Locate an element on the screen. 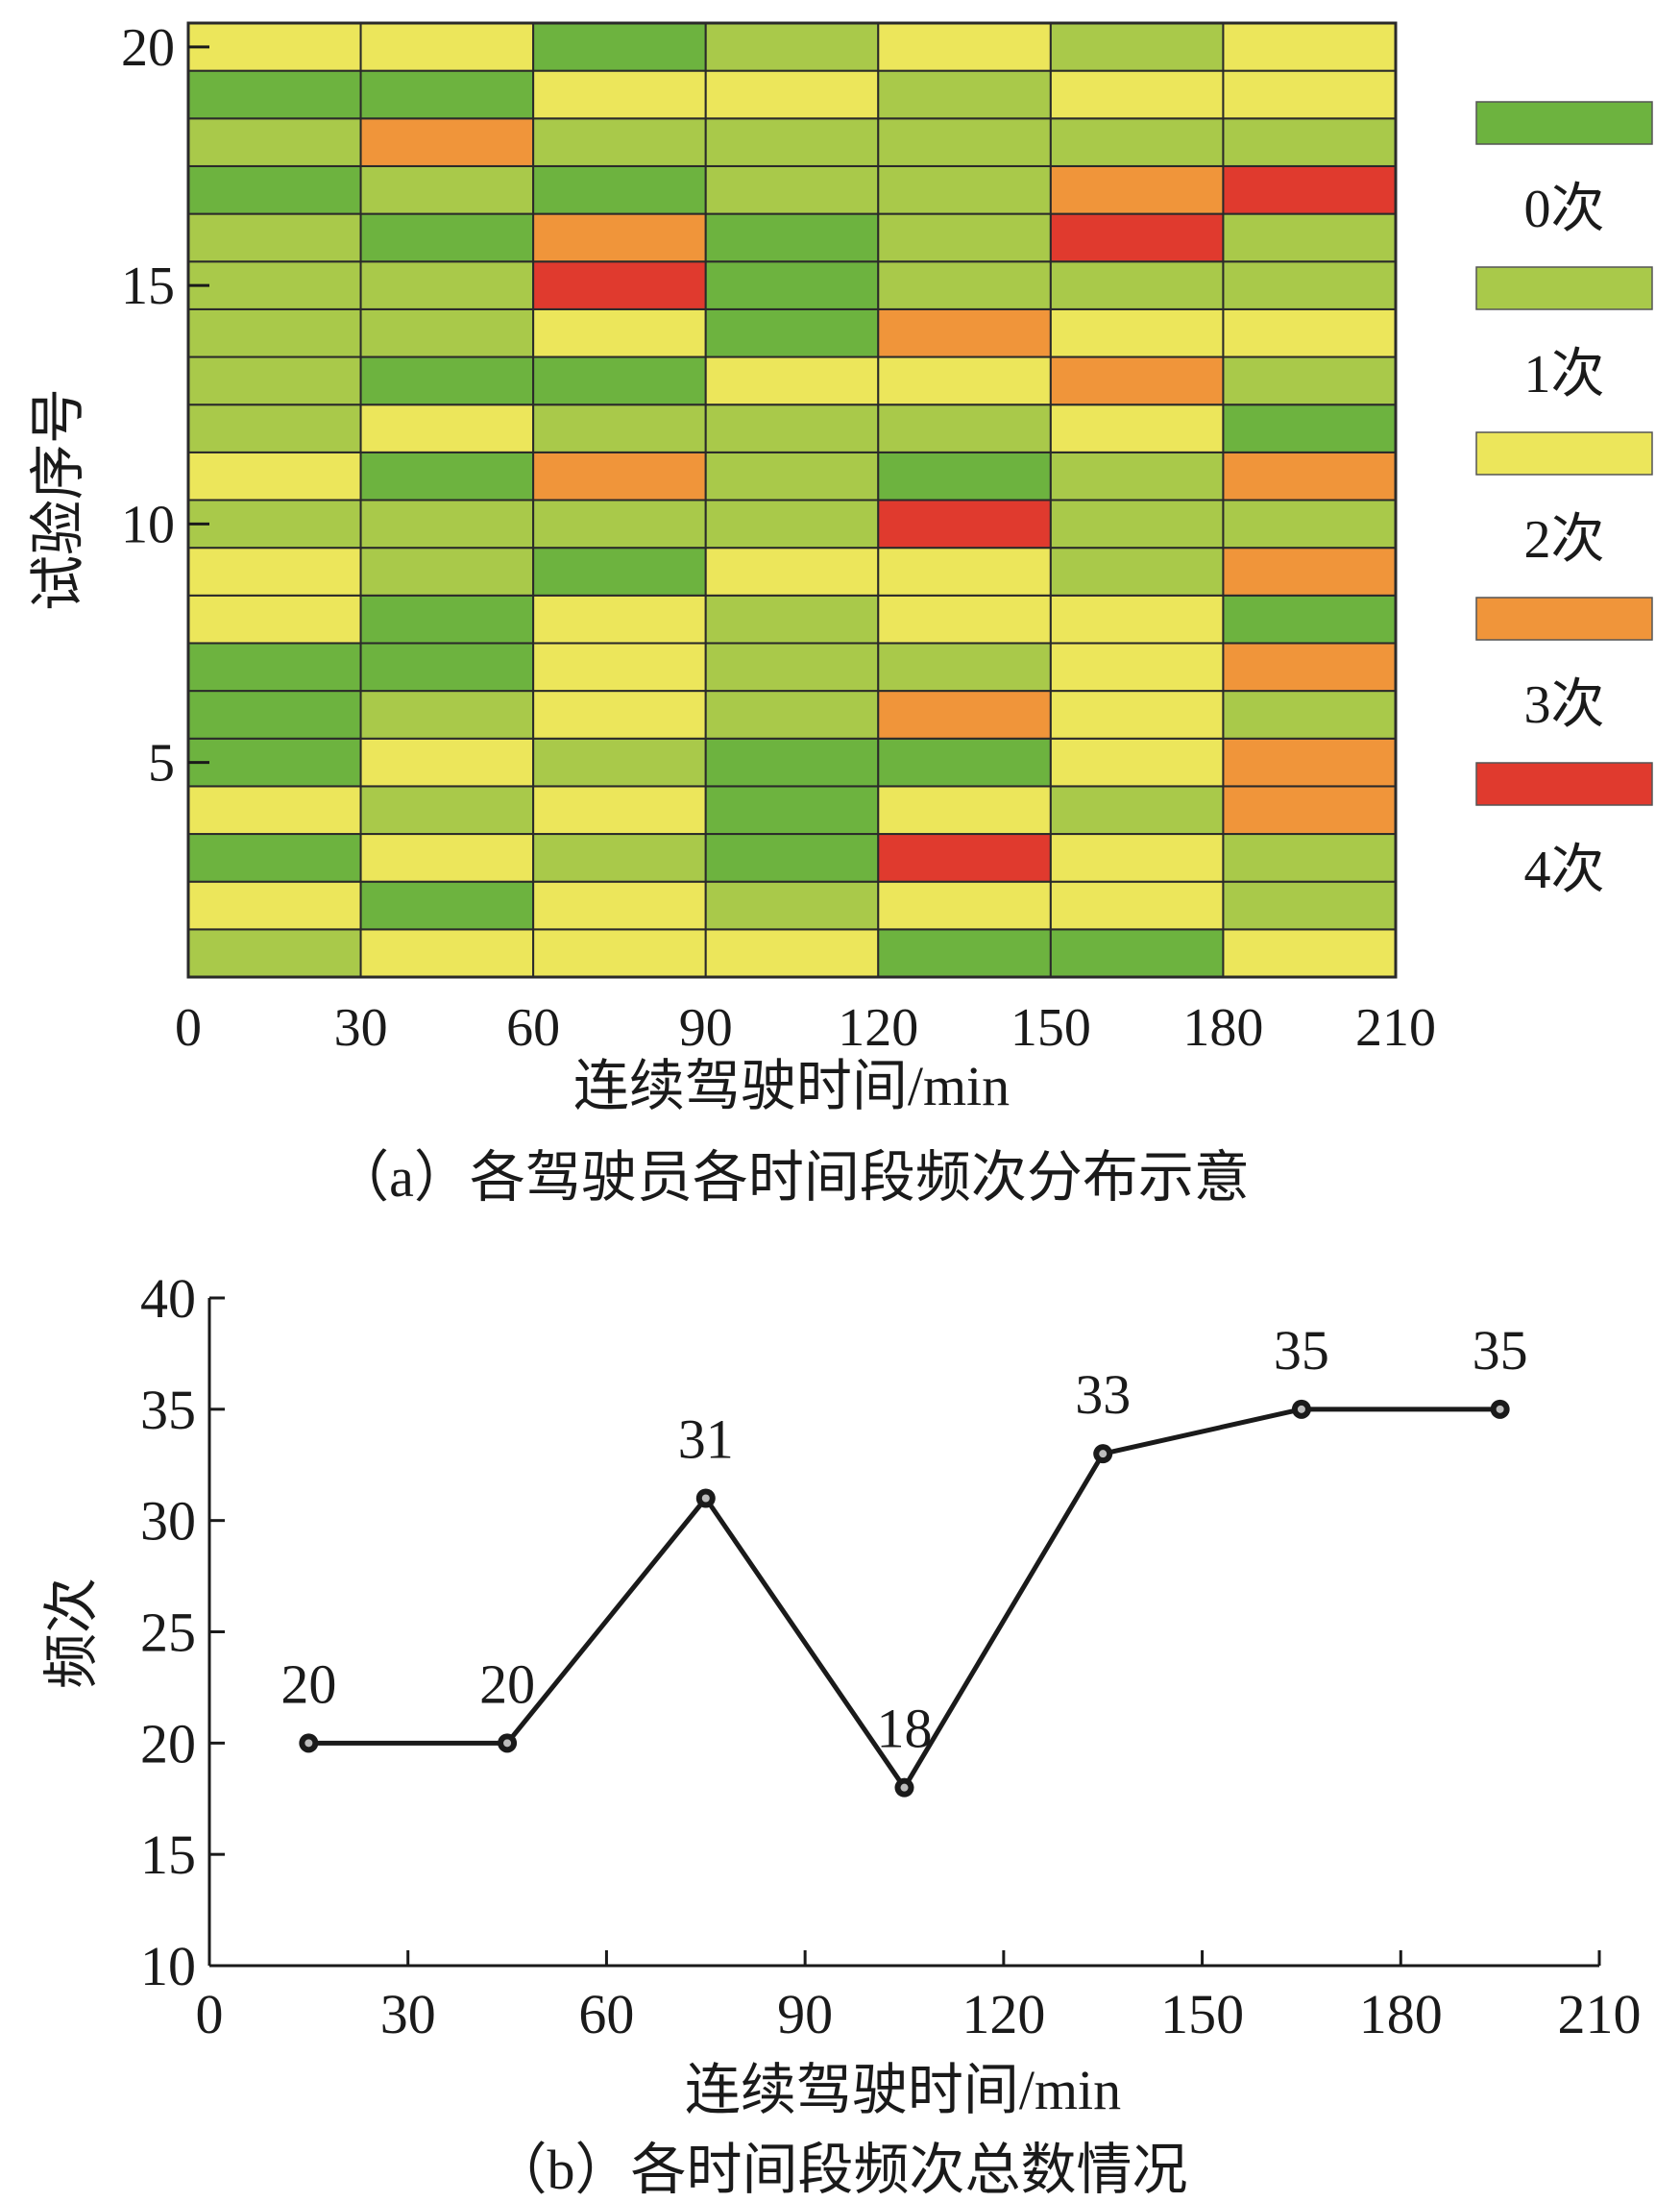 The image size is (1680, 2202). line-x-tick-label: 90 is located at coordinates (805, 2014).